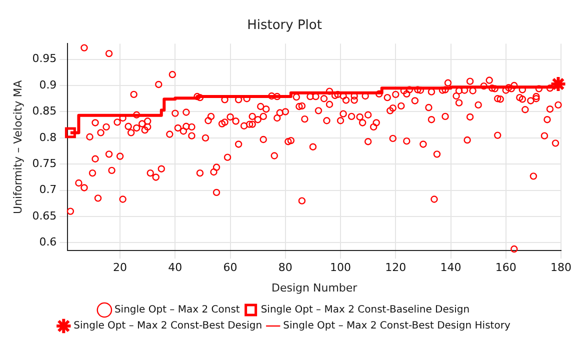 The height and width of the screenshot is (349, 585). Describe the element at coordinates (17, 147) in the screenshot. I see `y-axis-title: Uniformity – Velocity MA` at that location.